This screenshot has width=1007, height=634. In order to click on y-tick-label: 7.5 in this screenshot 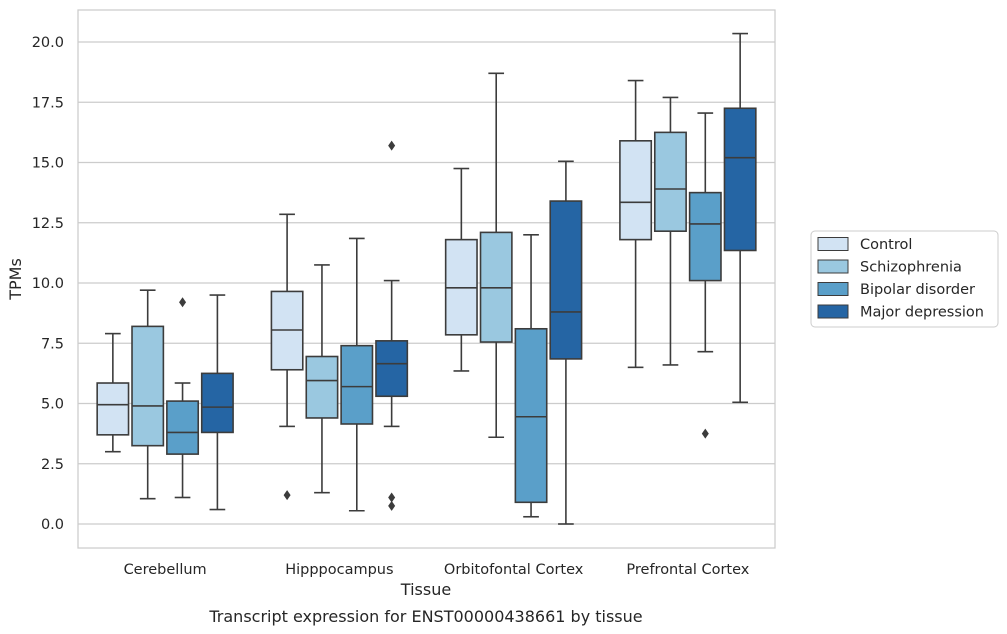, I will do `click(52, 344)`.